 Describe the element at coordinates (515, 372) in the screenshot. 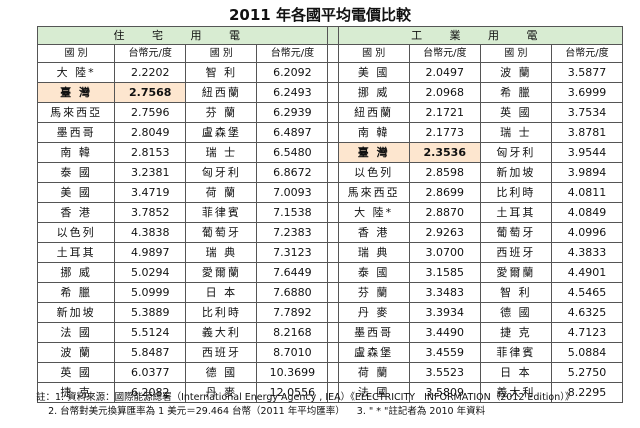

I see `country-cell: 日 本` at that location.